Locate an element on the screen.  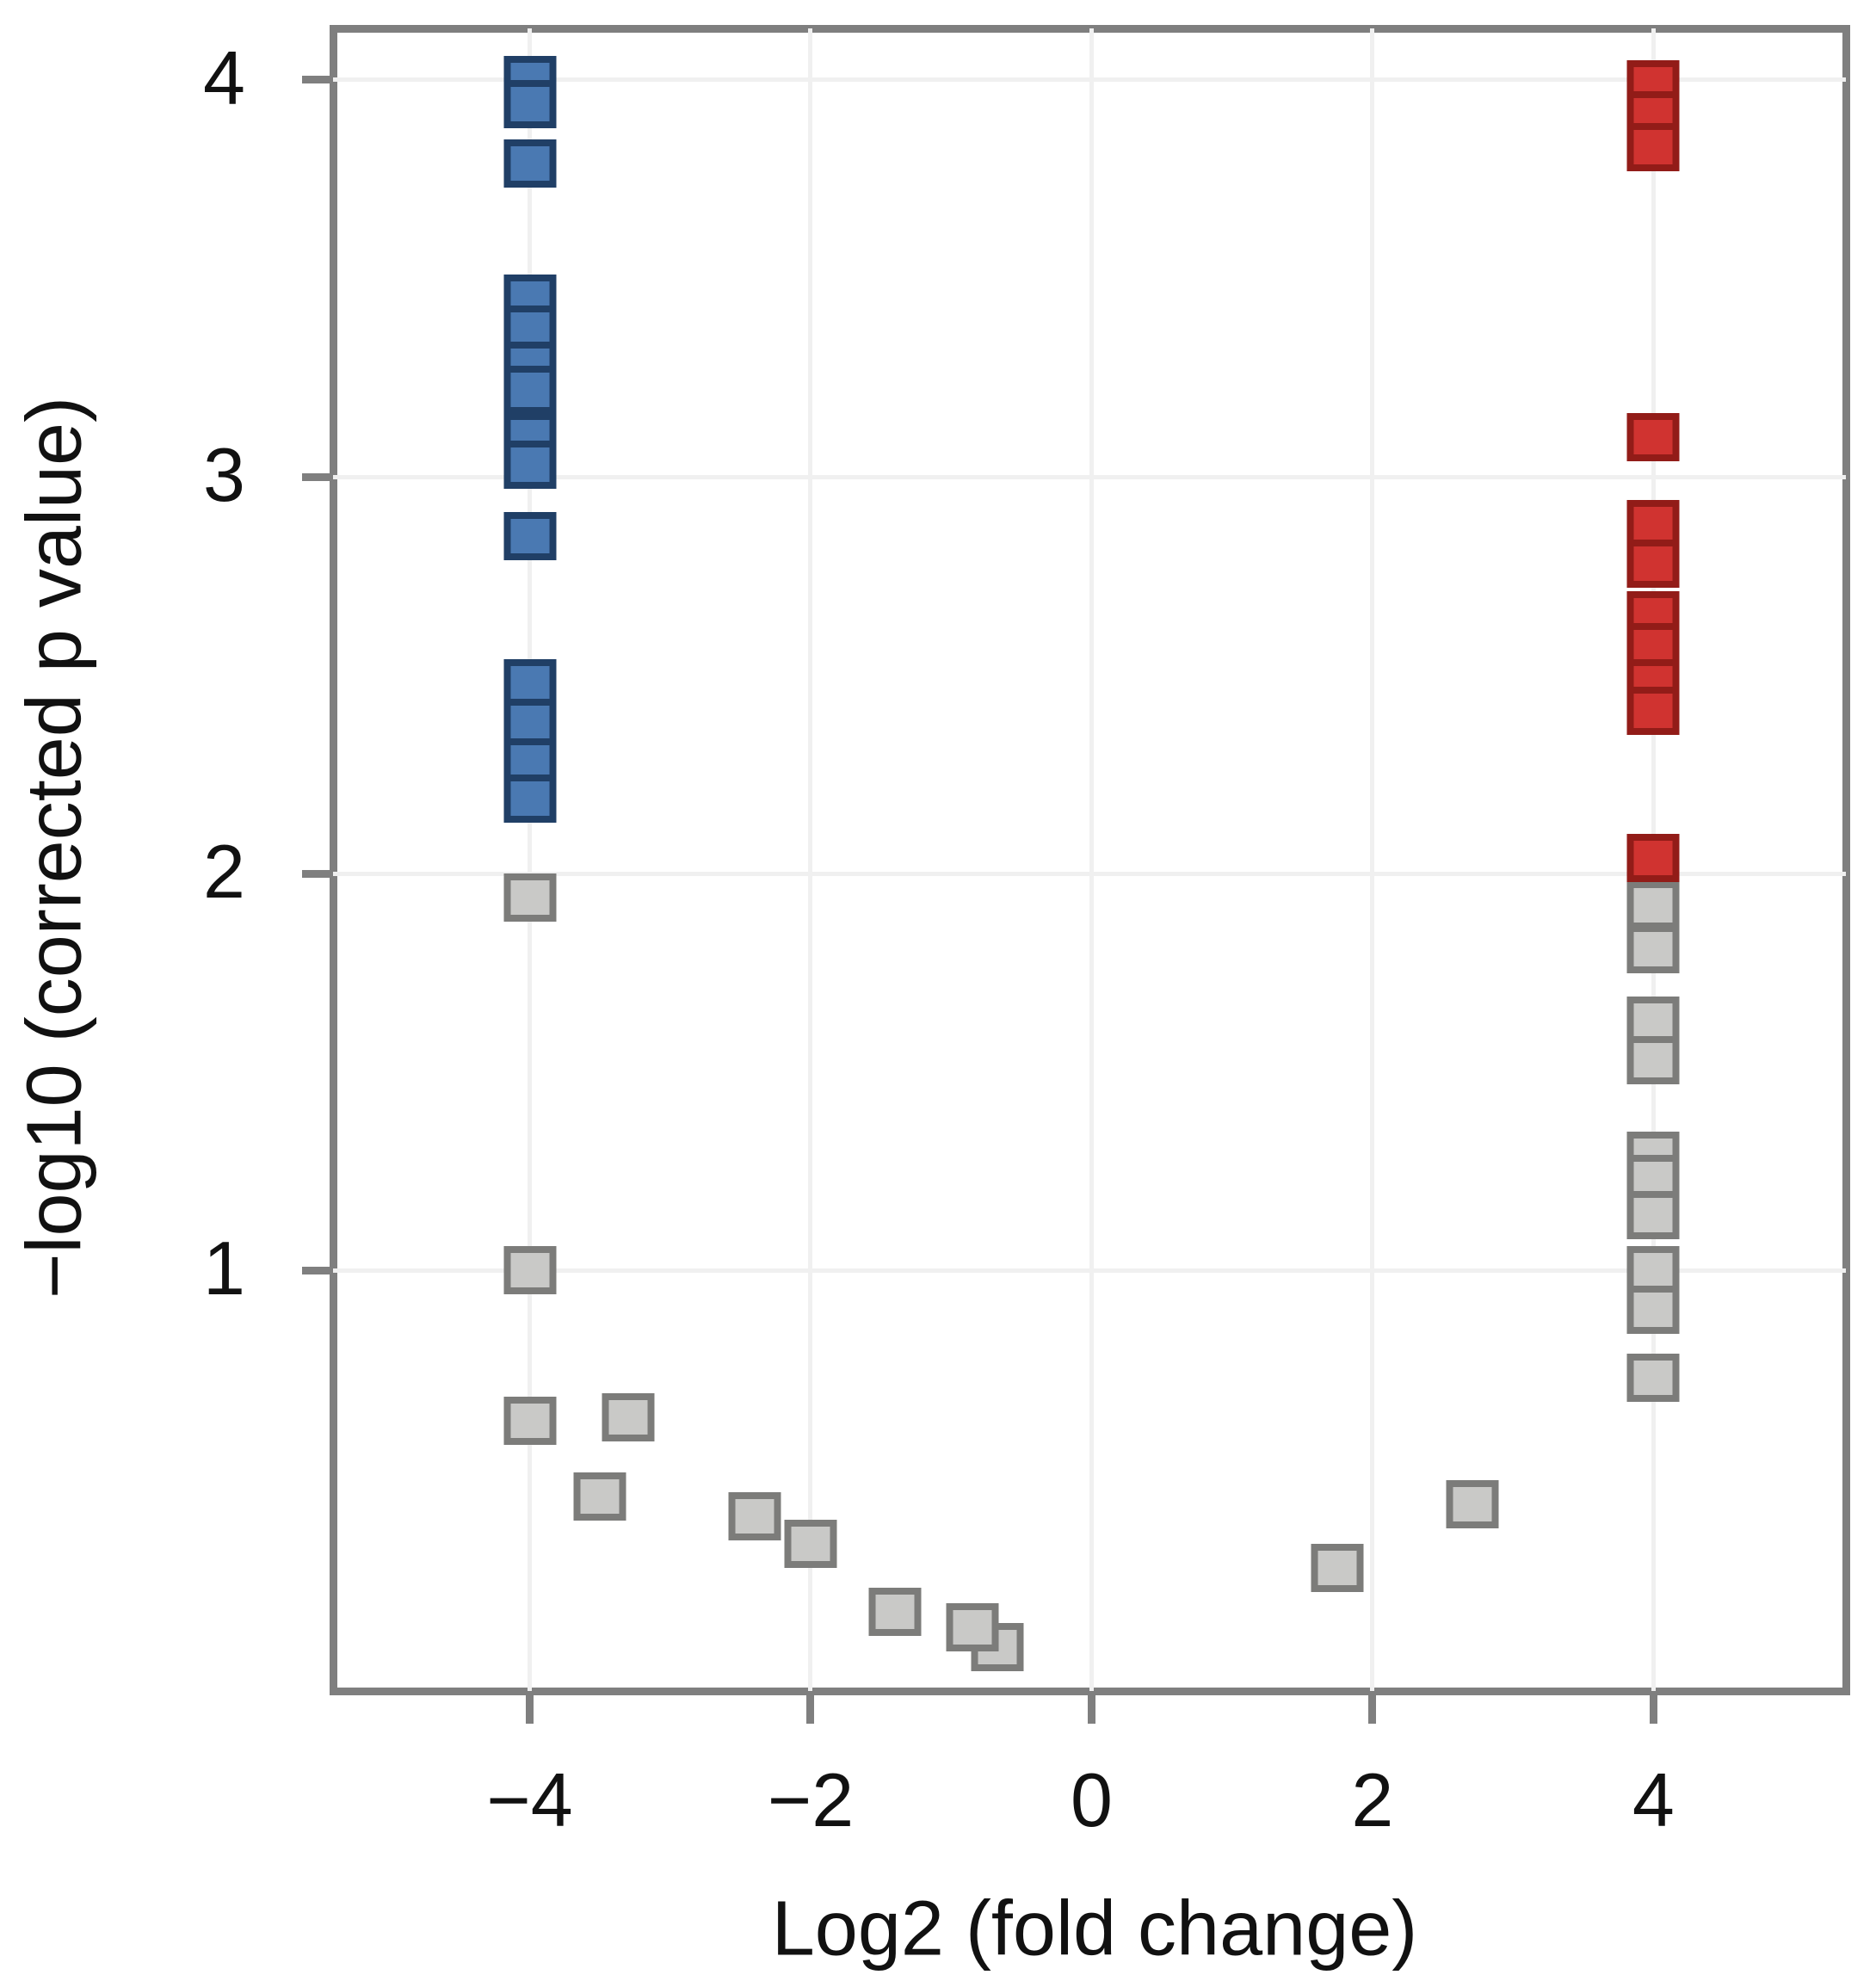
x-tick-label: −2 is located at coordinates (811, 1800).